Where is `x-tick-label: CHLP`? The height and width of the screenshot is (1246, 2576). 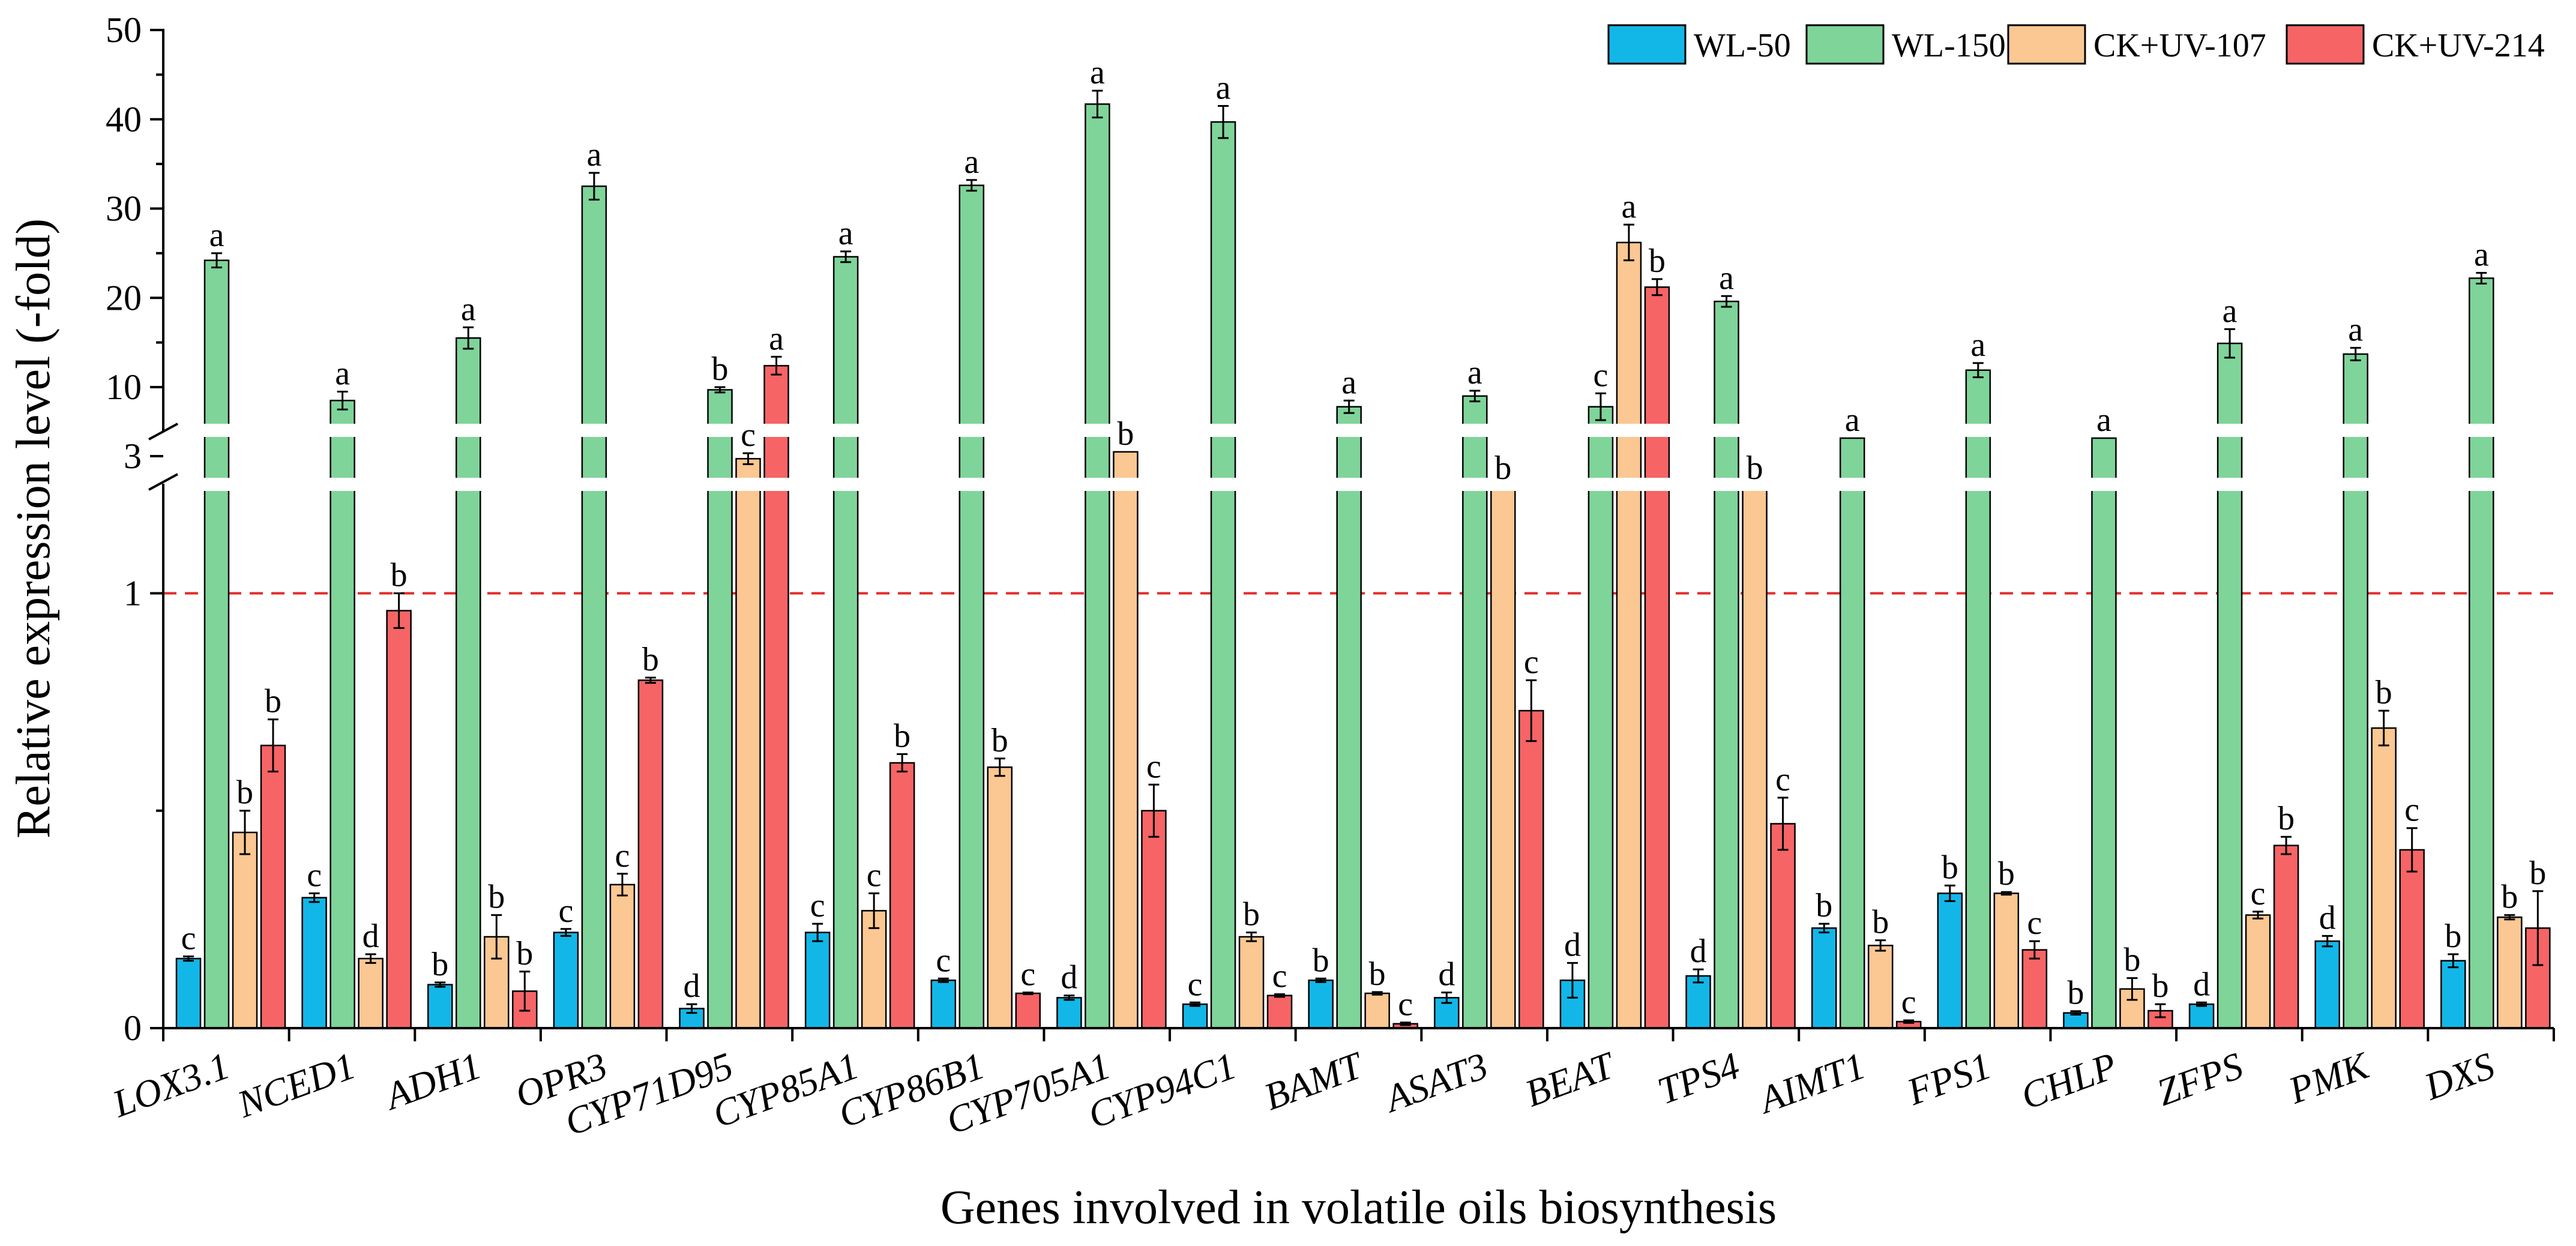 x-tick-label: CHLP is located at coordinates (2068, 1081).